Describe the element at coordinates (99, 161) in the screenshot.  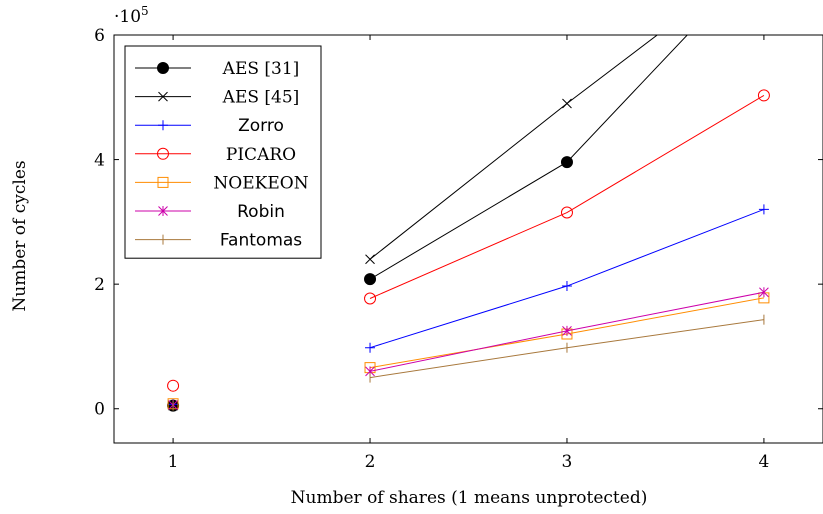
I see `y-tick-label: 4` at that location.